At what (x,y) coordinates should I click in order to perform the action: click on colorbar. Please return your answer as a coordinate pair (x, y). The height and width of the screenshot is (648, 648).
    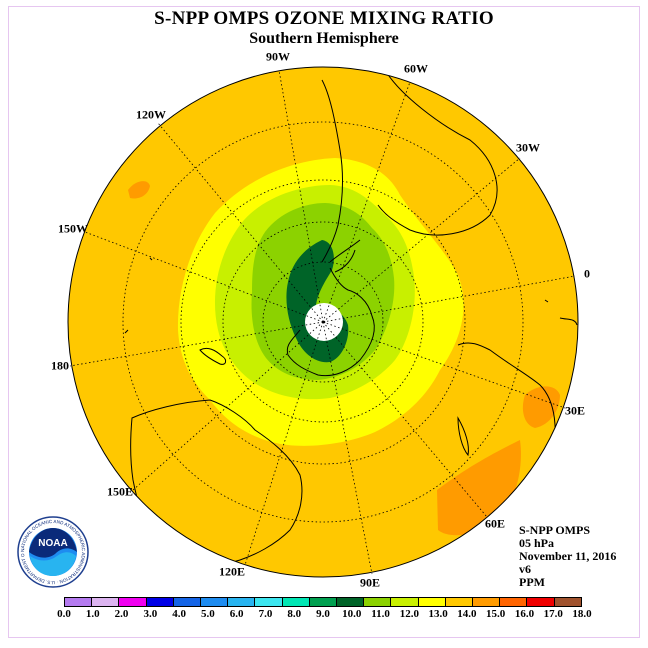
    Looking at the image, I should click on (323, 602).